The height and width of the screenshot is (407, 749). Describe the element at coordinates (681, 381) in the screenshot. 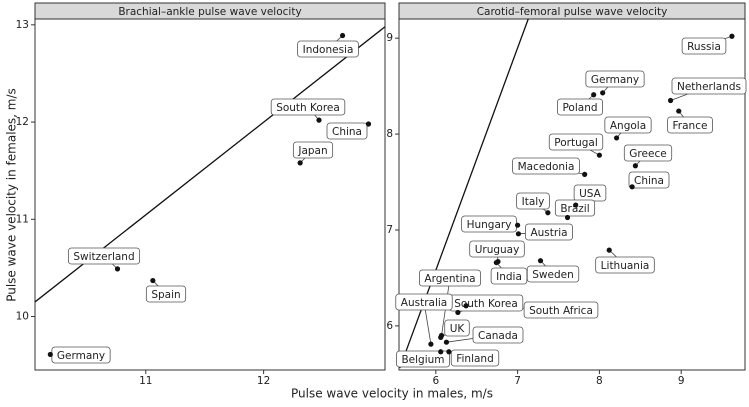

I see `x-tick-label: 9` at that location.